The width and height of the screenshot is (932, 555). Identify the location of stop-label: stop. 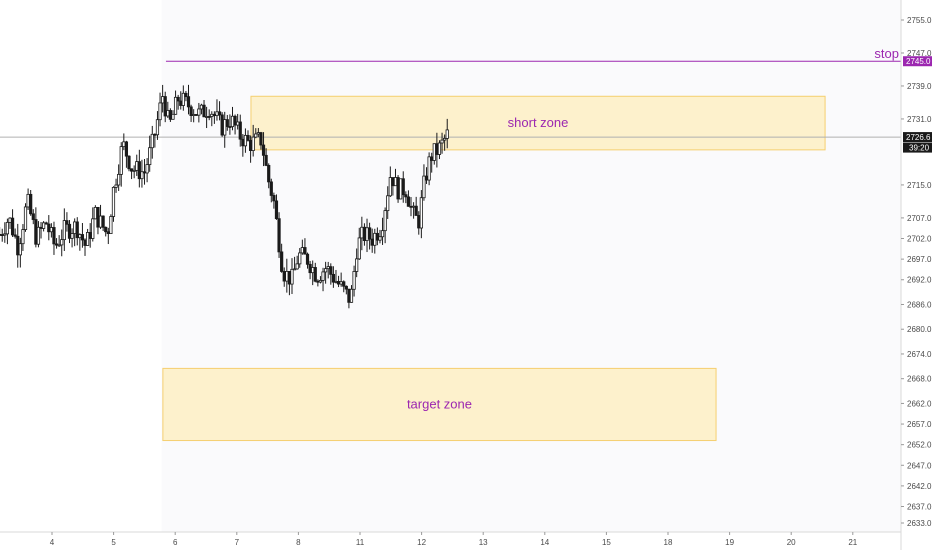
(886, 53).